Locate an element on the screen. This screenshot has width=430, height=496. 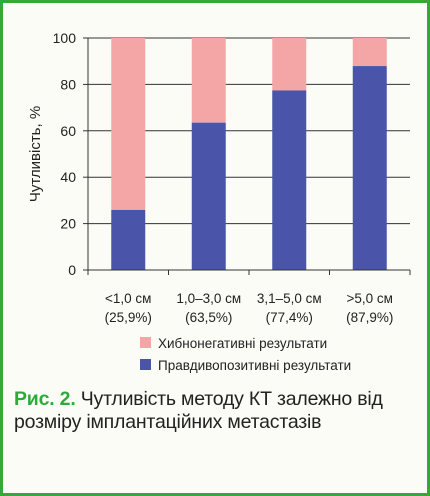
figure-number: Рис. 2. is located at coordinates (45, 399).